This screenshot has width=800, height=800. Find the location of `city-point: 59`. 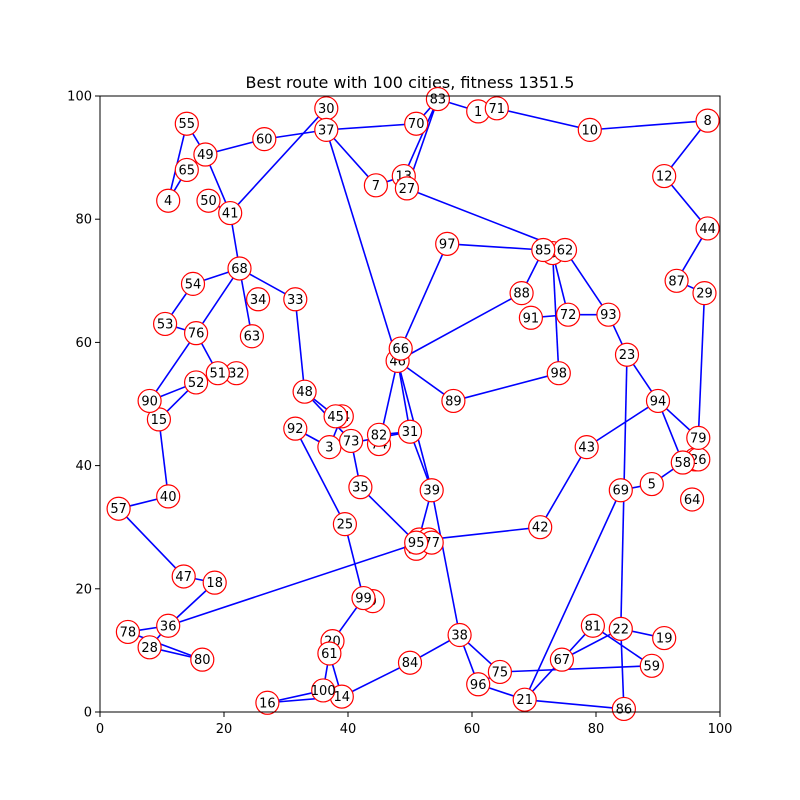

city-point: 59 is located at coordinates (651, 665).